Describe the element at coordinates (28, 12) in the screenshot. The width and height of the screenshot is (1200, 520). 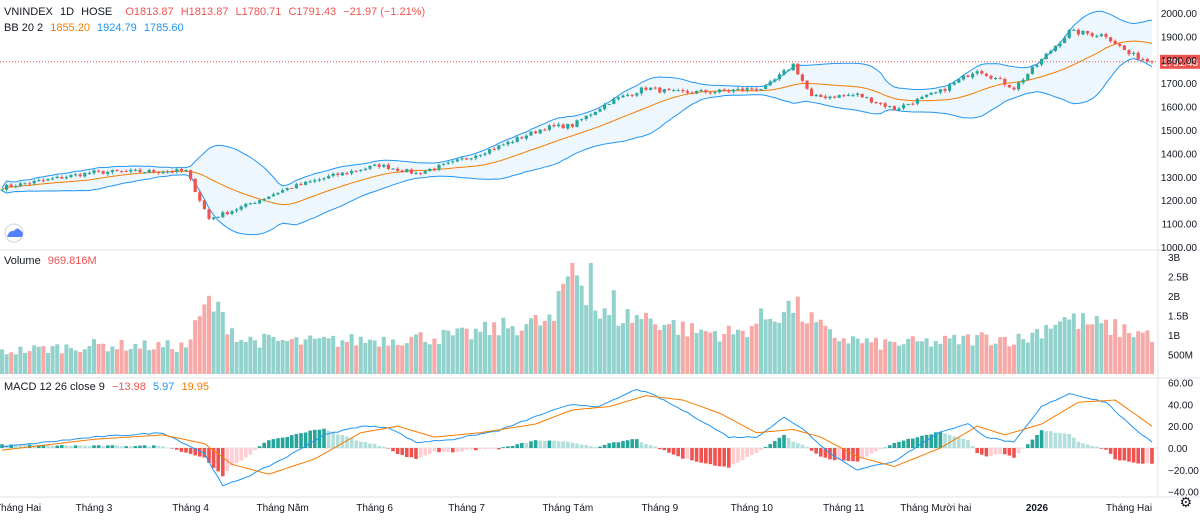
I see `symbol: VNINDEX` at that location.